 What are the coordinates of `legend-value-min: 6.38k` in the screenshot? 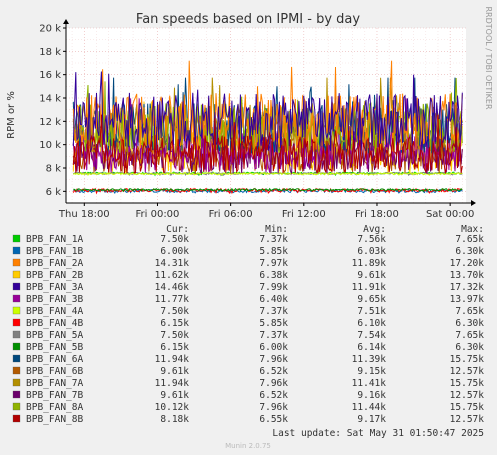 It's located at (273, 275).